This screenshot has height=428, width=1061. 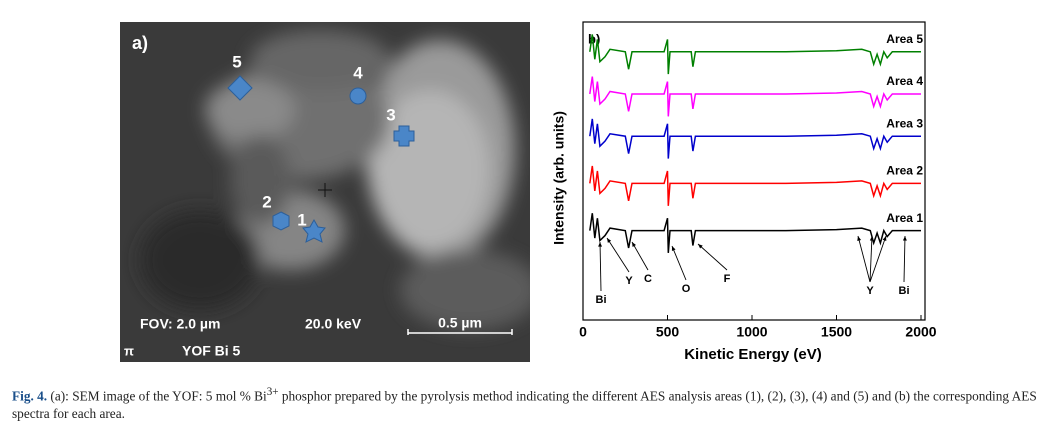 What do you see at coordinates (904, 39) in the screenshot?
I see `series-label: Area 5` at bounding box center [904, 39].